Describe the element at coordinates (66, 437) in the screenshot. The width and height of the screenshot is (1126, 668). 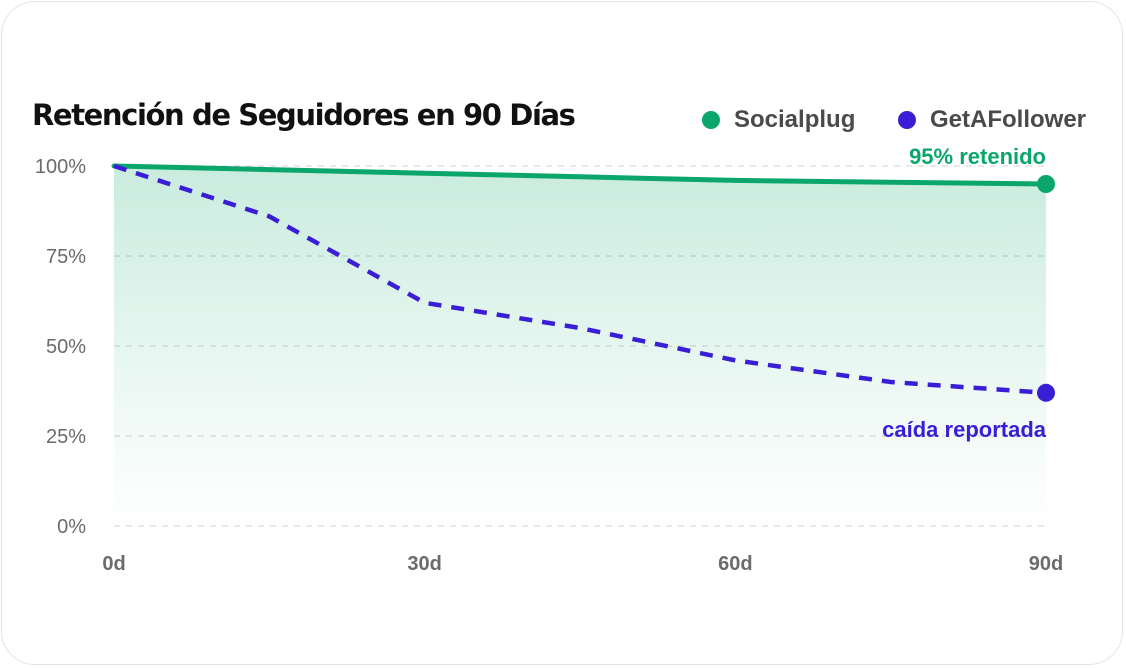
I see `y-tick-label: 25%` at that location.